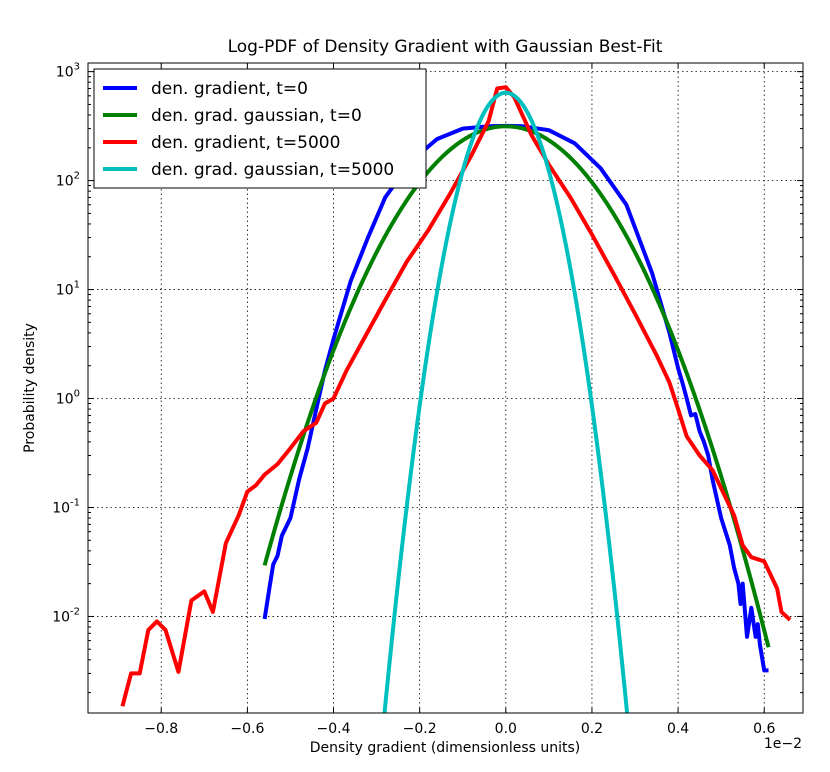  I want to click on y-tick-label: 10⁻², so click(66, 615).